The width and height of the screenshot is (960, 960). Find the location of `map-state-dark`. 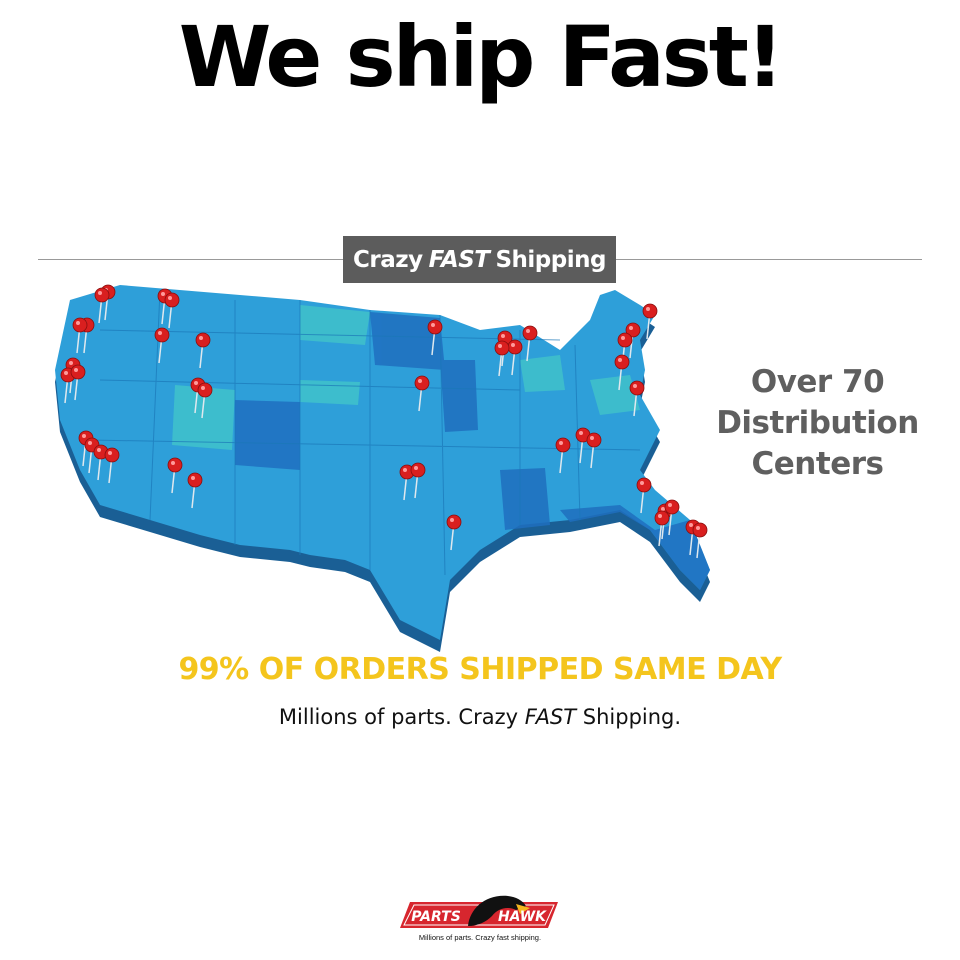

map-state-dark is located at coordinates (472, 451).